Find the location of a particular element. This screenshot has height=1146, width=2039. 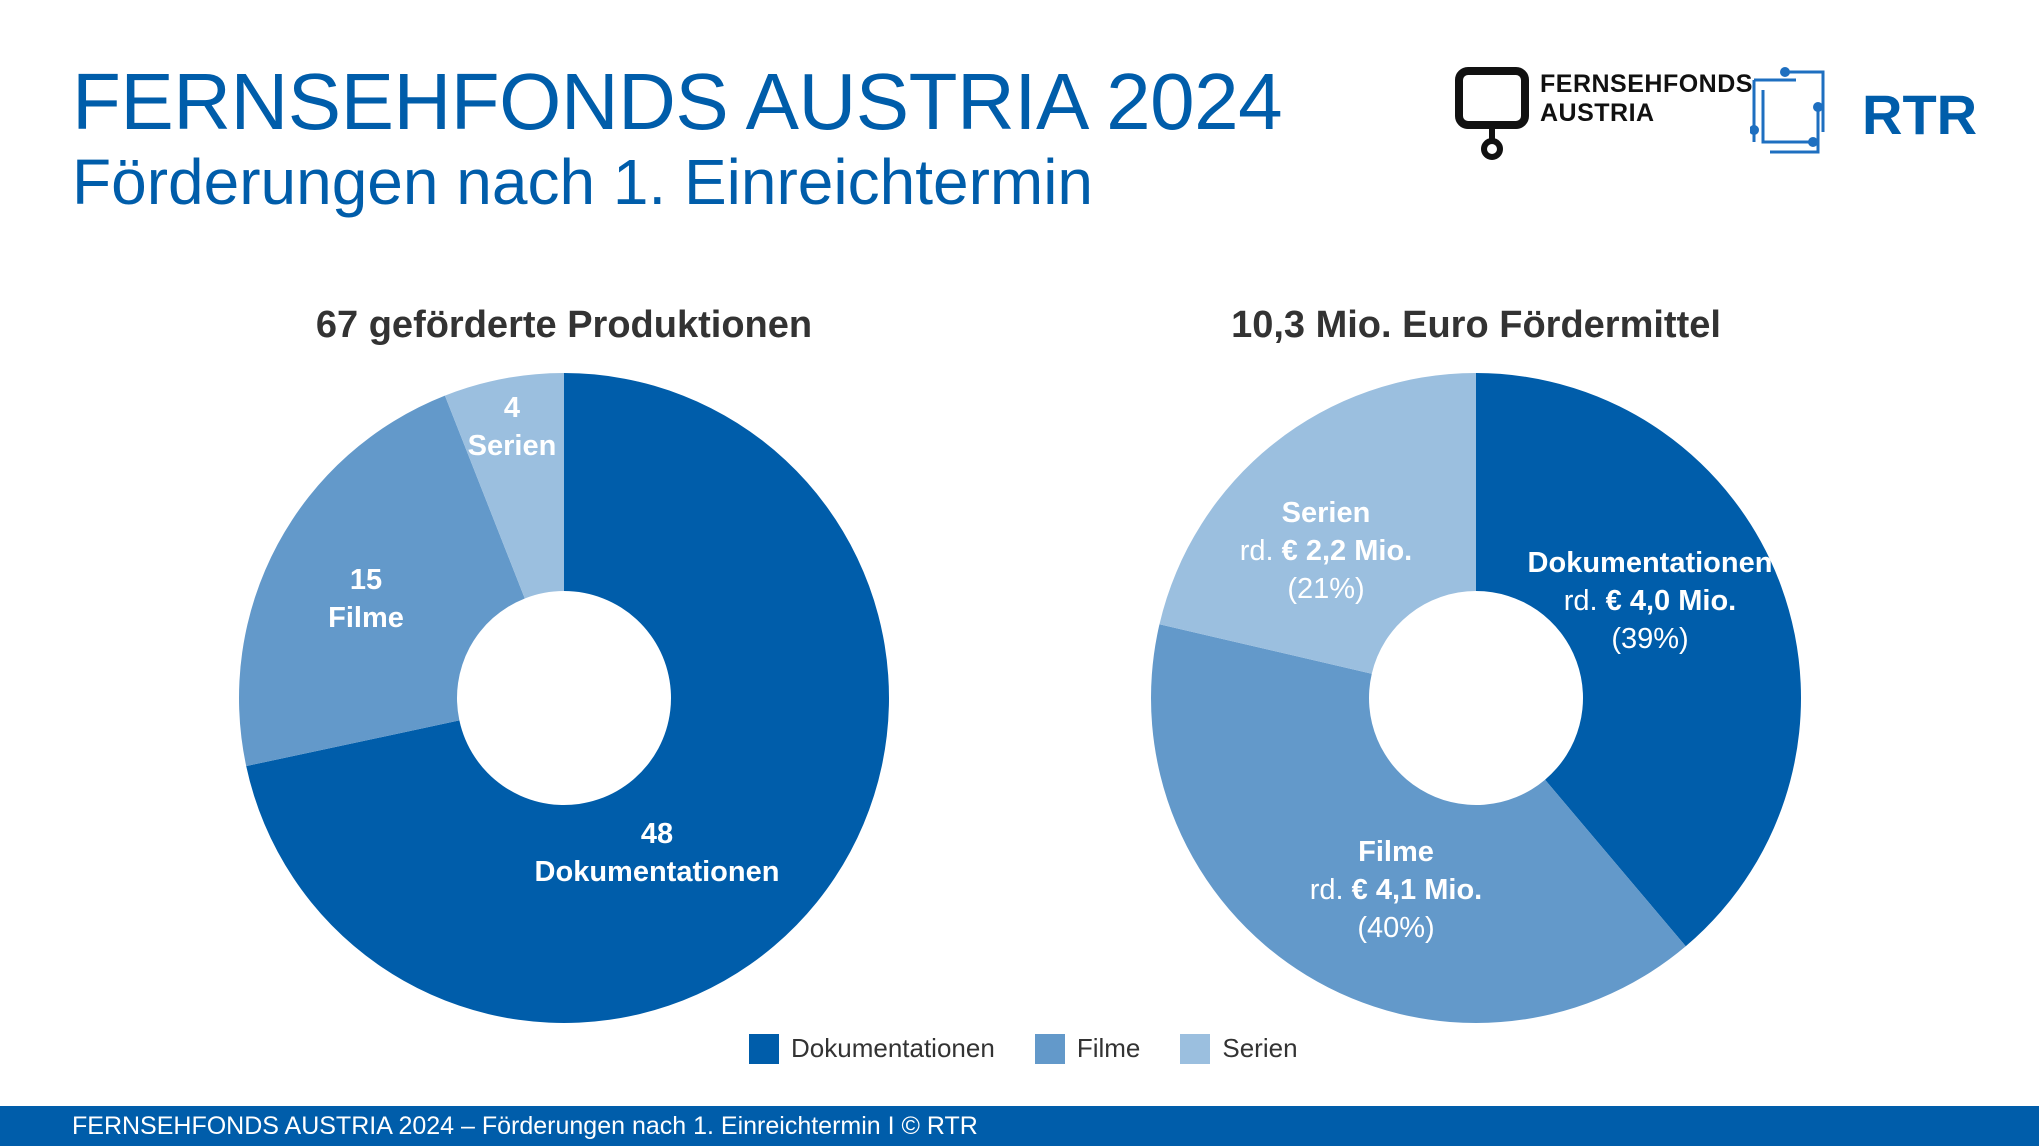

rtr-logo-icon is located at coordinates (1787, 110).